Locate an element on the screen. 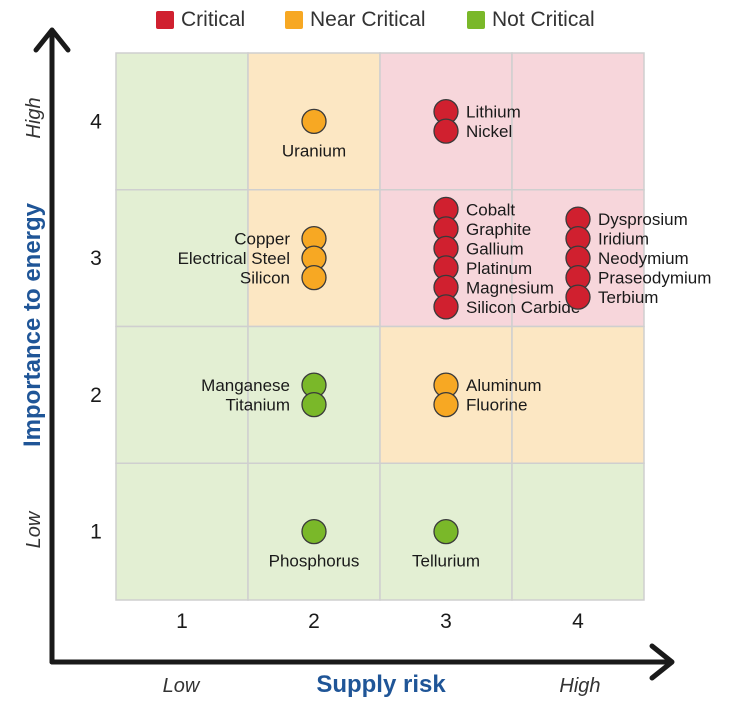  label-silicon-carbide: Silicon Carbide is located at coordinates (523, 307).